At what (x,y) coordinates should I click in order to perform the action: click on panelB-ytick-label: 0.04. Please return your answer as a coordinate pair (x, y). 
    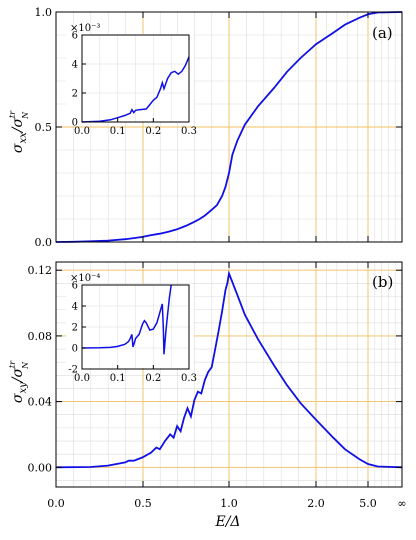
    Looking at the image, I should click on (40, 402).